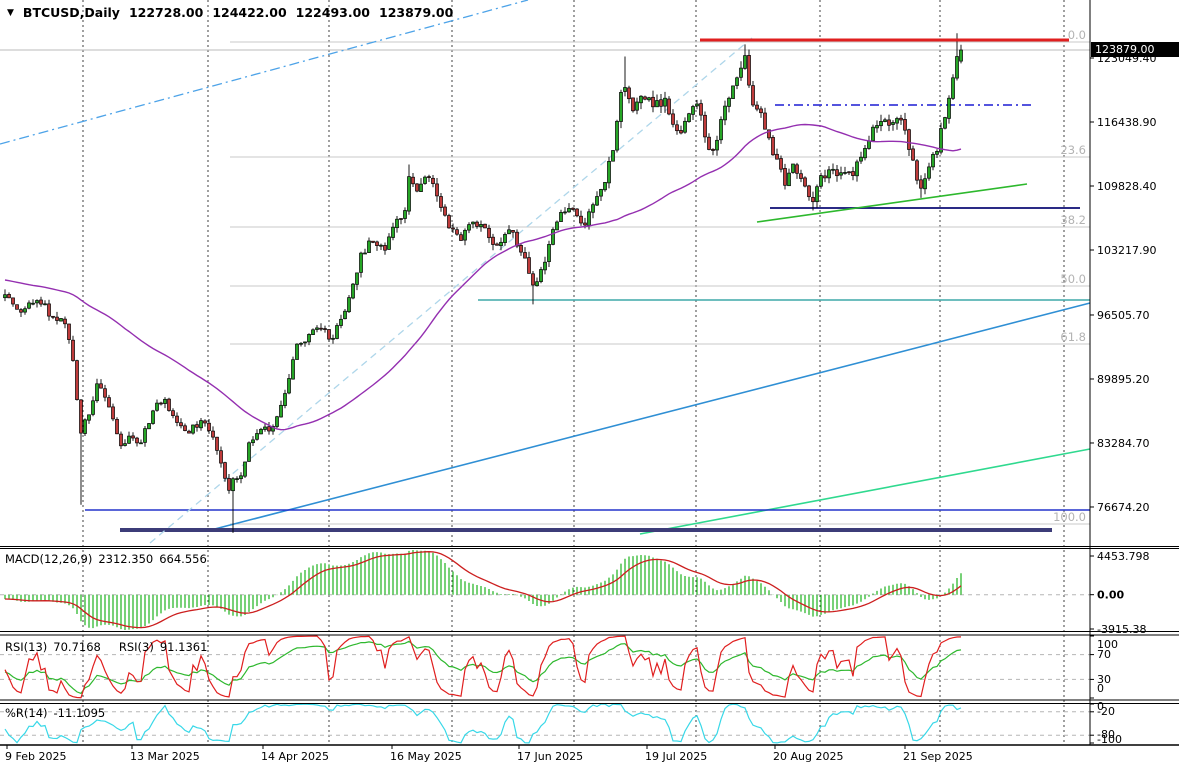 The image size is (1179, 771). Describe the element at coordinates (1104, 679) in the screenshot. I see `rsi-tick-label: 30` at that location.